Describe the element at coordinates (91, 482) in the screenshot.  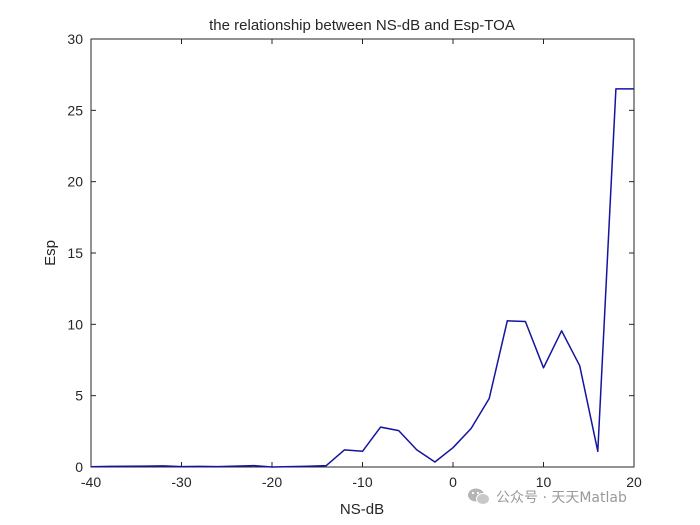
I see `x-tick-label: -40` at that location.